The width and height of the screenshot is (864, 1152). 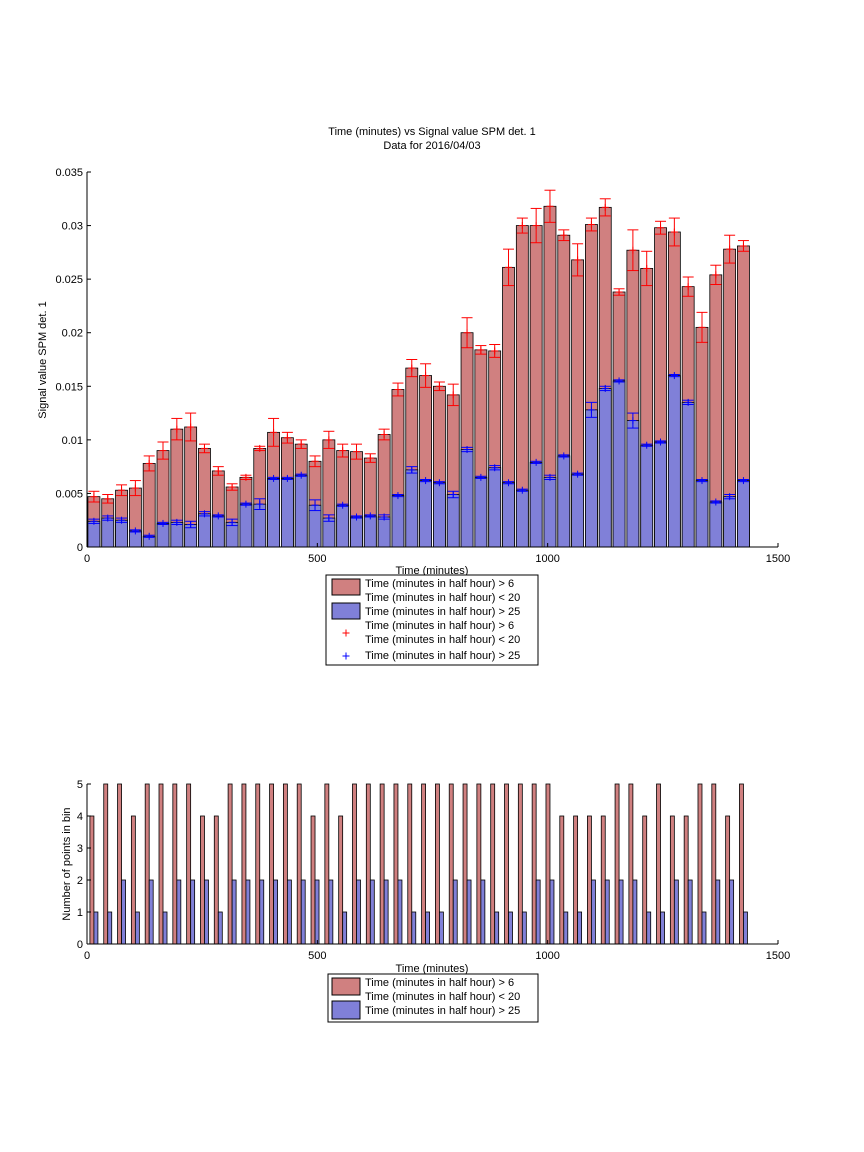 I want to click on legend-swatch-red, so click(x=346, y=587).